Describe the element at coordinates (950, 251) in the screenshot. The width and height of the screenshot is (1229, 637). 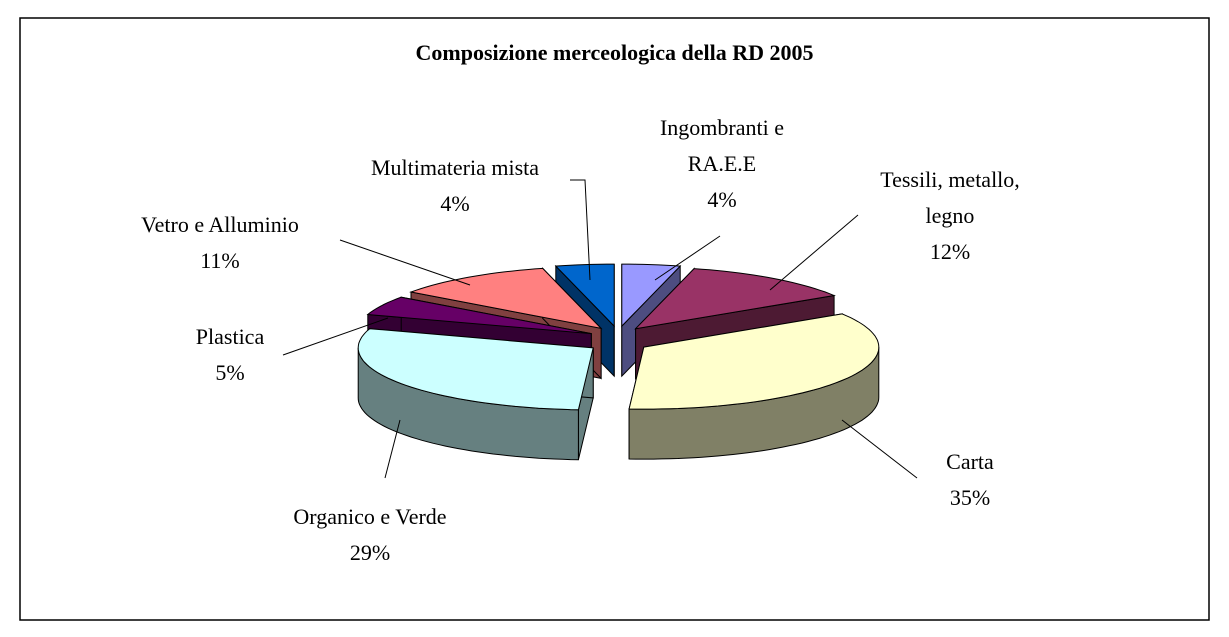
I see `value-label: 12%` at that location.